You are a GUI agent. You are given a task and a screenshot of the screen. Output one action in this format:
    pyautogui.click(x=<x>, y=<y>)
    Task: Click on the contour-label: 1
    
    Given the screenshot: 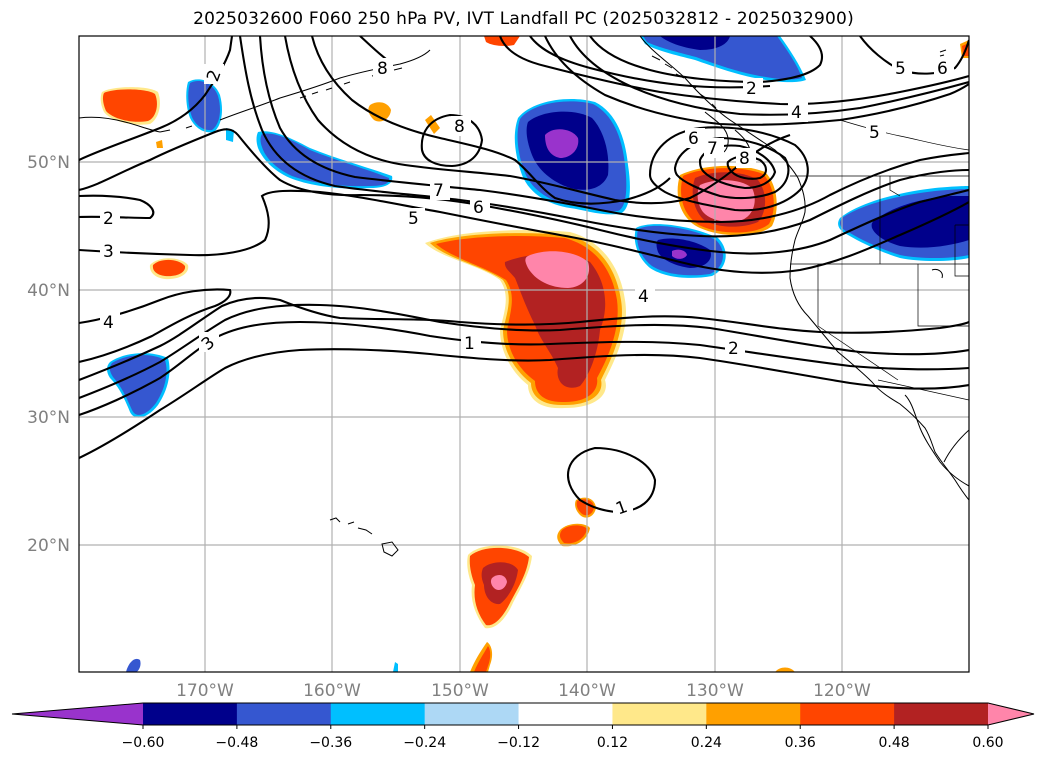 What is the action you would take?
    pyautogui.click(x=469, y=344)
    